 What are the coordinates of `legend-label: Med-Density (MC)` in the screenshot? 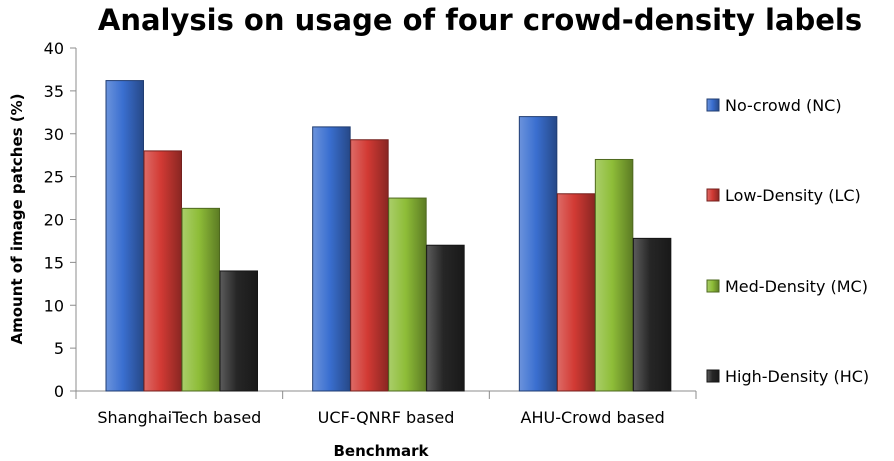 It's located at (796, 286).